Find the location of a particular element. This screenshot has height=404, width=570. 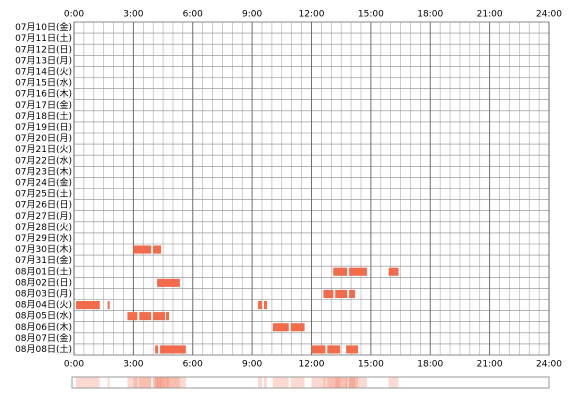

row-label: 07月10日(金) is located at coordinates (43, 27).